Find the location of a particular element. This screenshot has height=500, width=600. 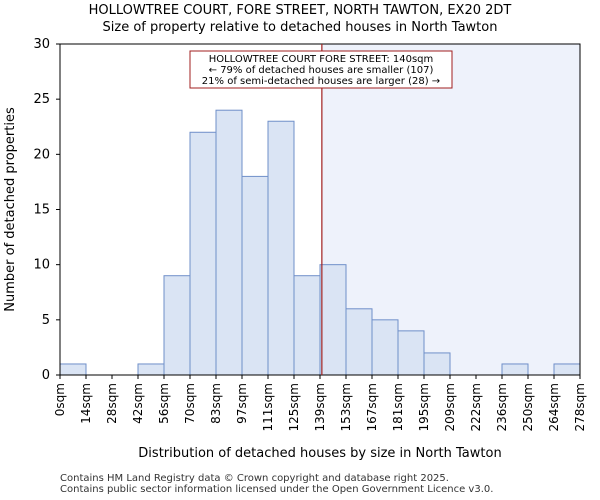

x-tick-label: 195sqm is located at coordinates (424, 407).